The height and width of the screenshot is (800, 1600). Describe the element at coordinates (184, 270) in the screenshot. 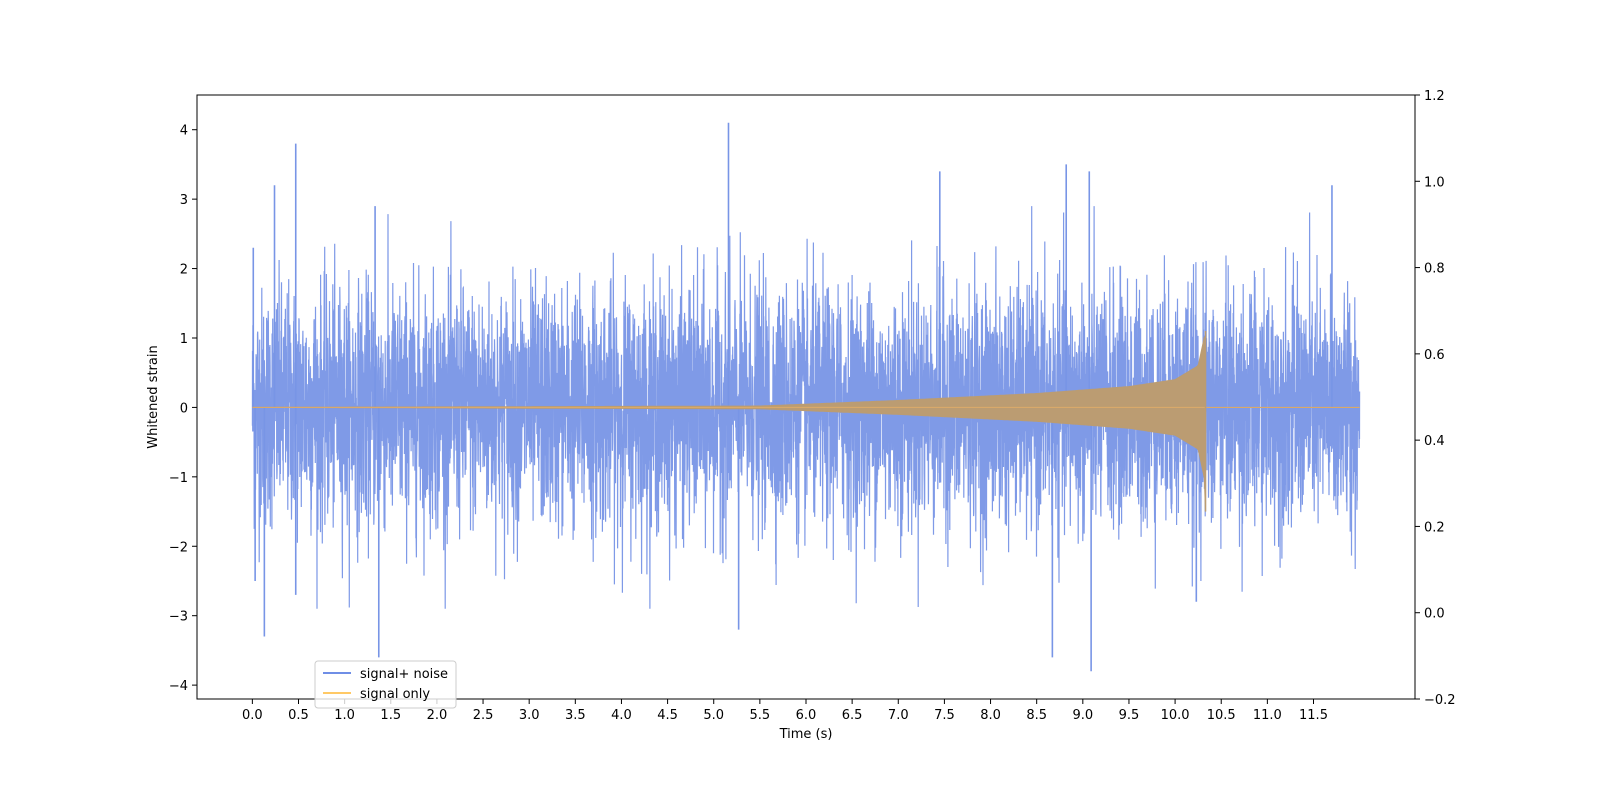

I see `y-left-tick-label: 2` at that location.